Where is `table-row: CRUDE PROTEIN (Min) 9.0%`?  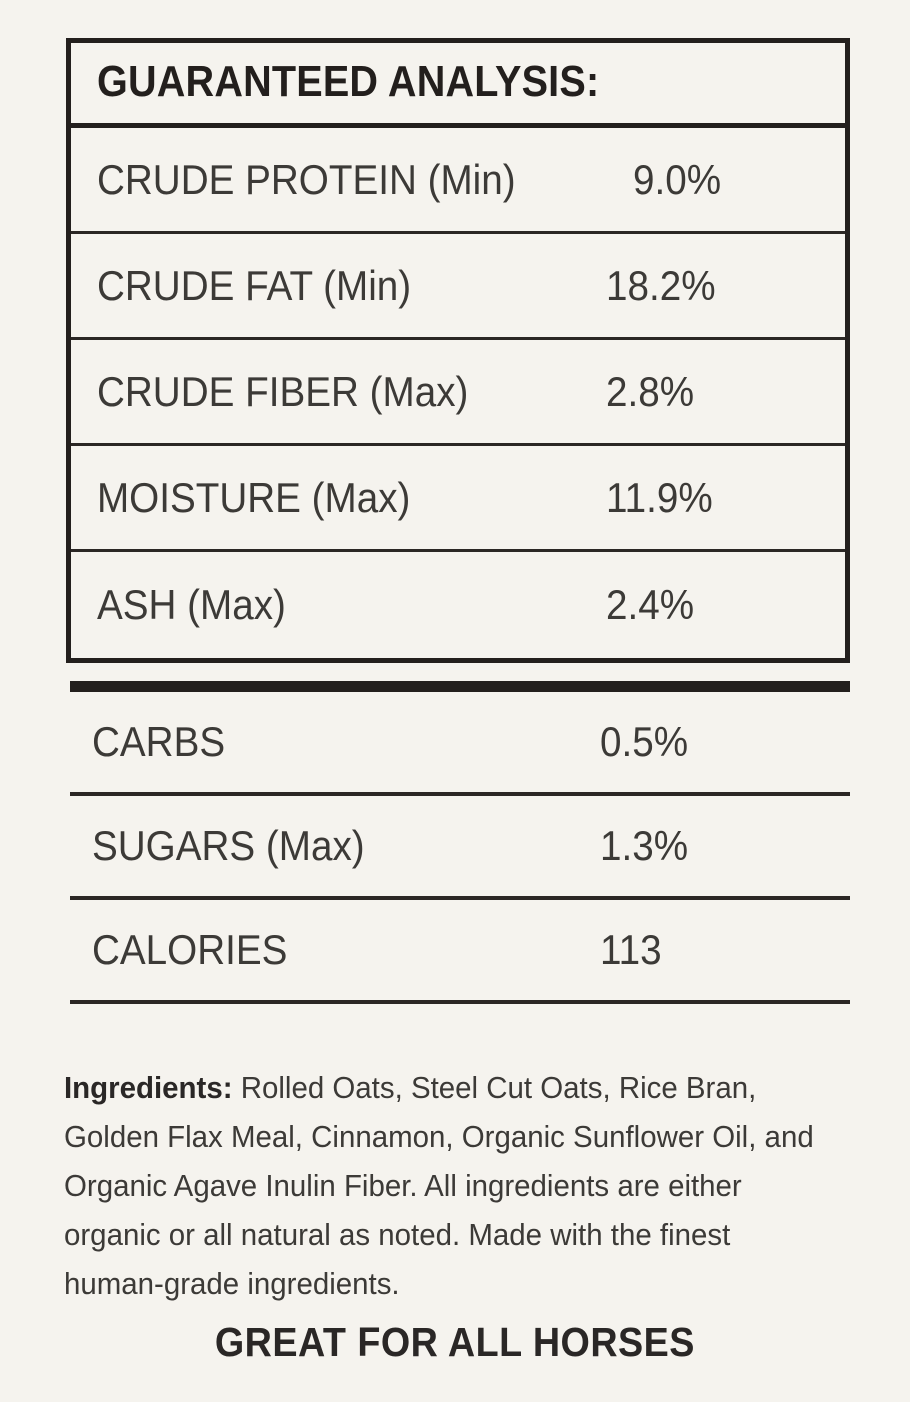
table-row: CRUDE PROTEIN (Min) 9.0% is located at coordinates (458, 181).